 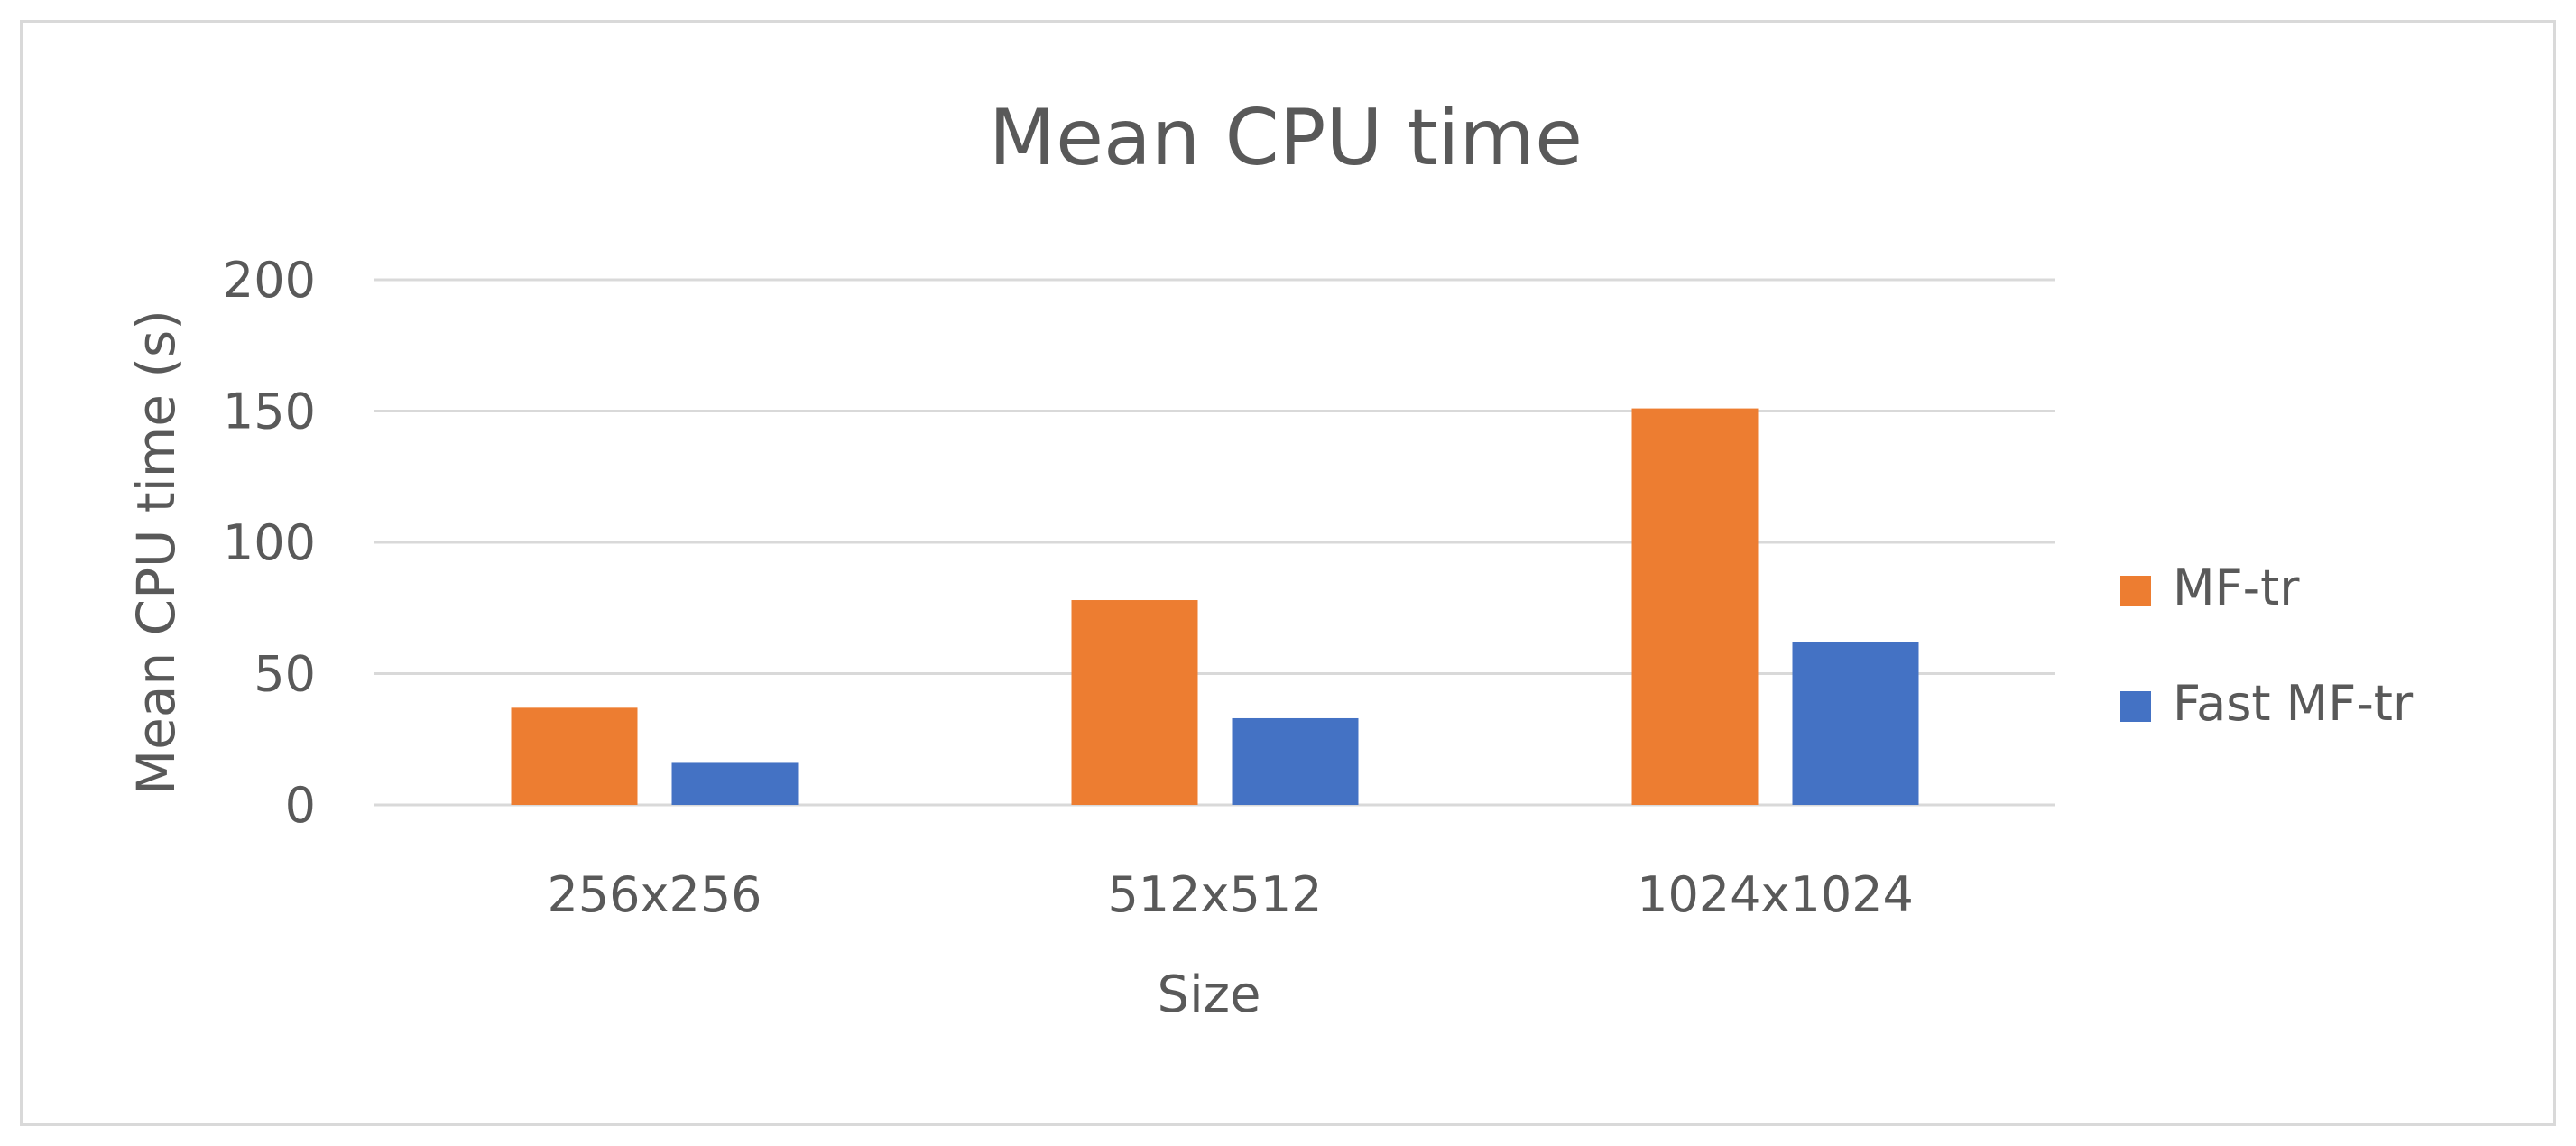 What do you see at coordinates (1286, 138) in the screenshot?
I see `chart-title: Mean CPU time` at bounding box center [1286, 138].